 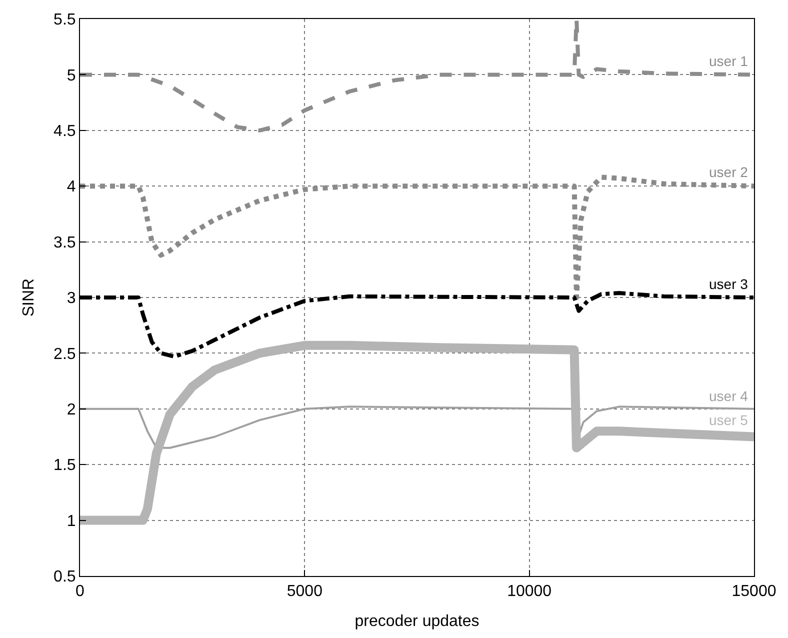 I want to click on y-tick-label: 2, so click(x=71, y=410).